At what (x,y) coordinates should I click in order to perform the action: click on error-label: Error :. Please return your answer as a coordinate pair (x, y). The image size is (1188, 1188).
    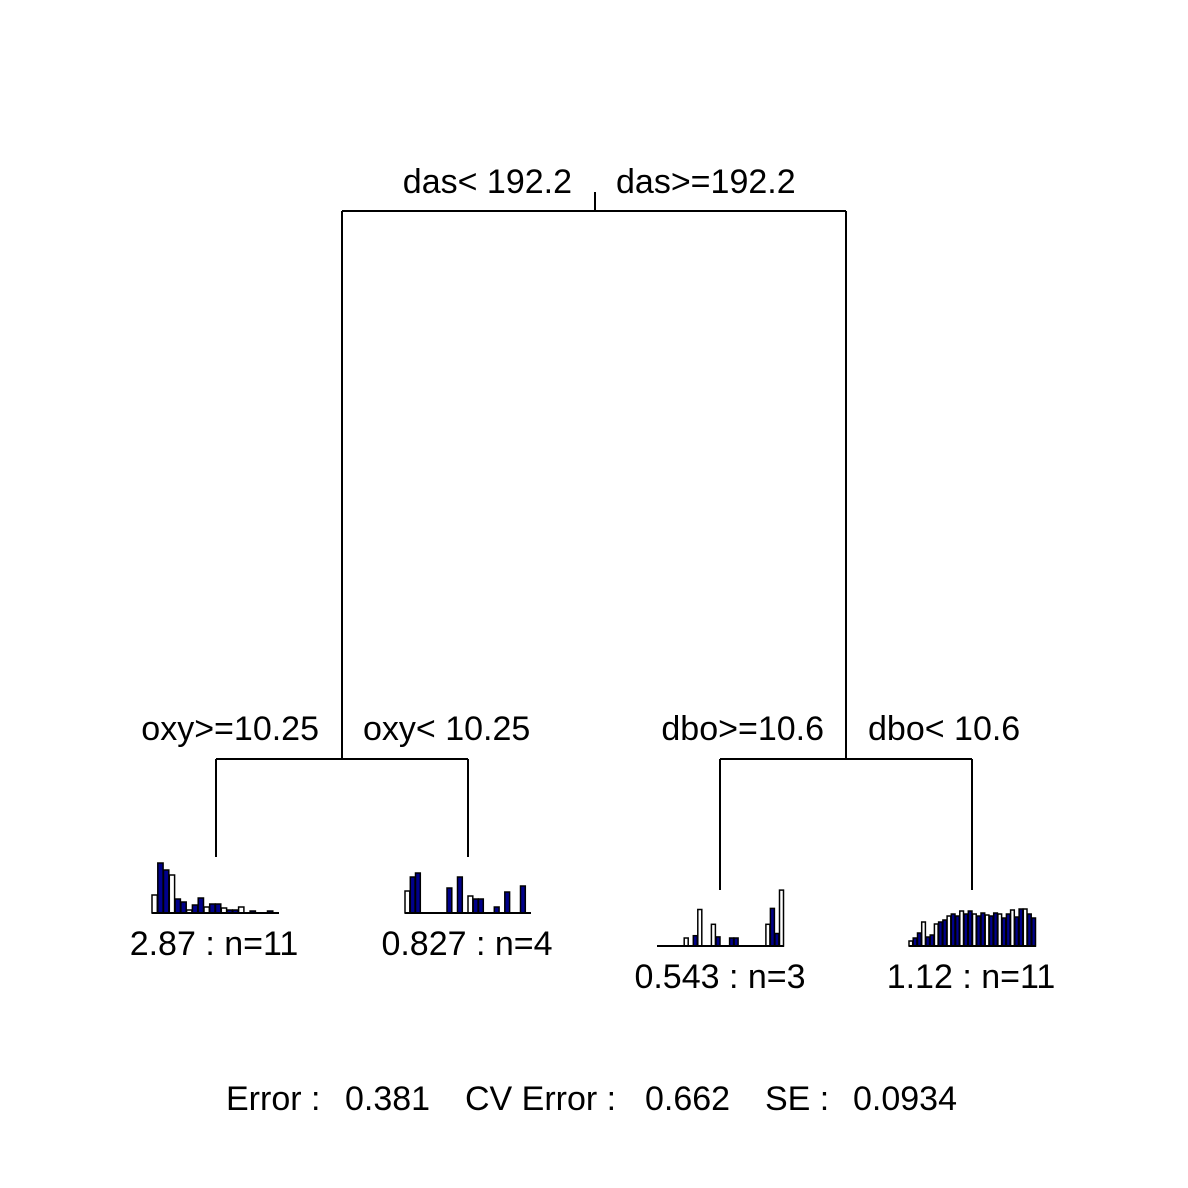
    Looking at the image, I should click on (273, 1099).